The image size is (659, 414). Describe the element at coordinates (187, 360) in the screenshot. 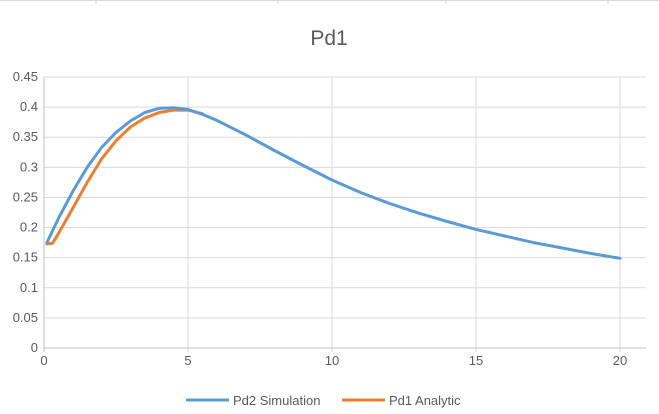

I see `x-tick-label-1: 5` at that location.